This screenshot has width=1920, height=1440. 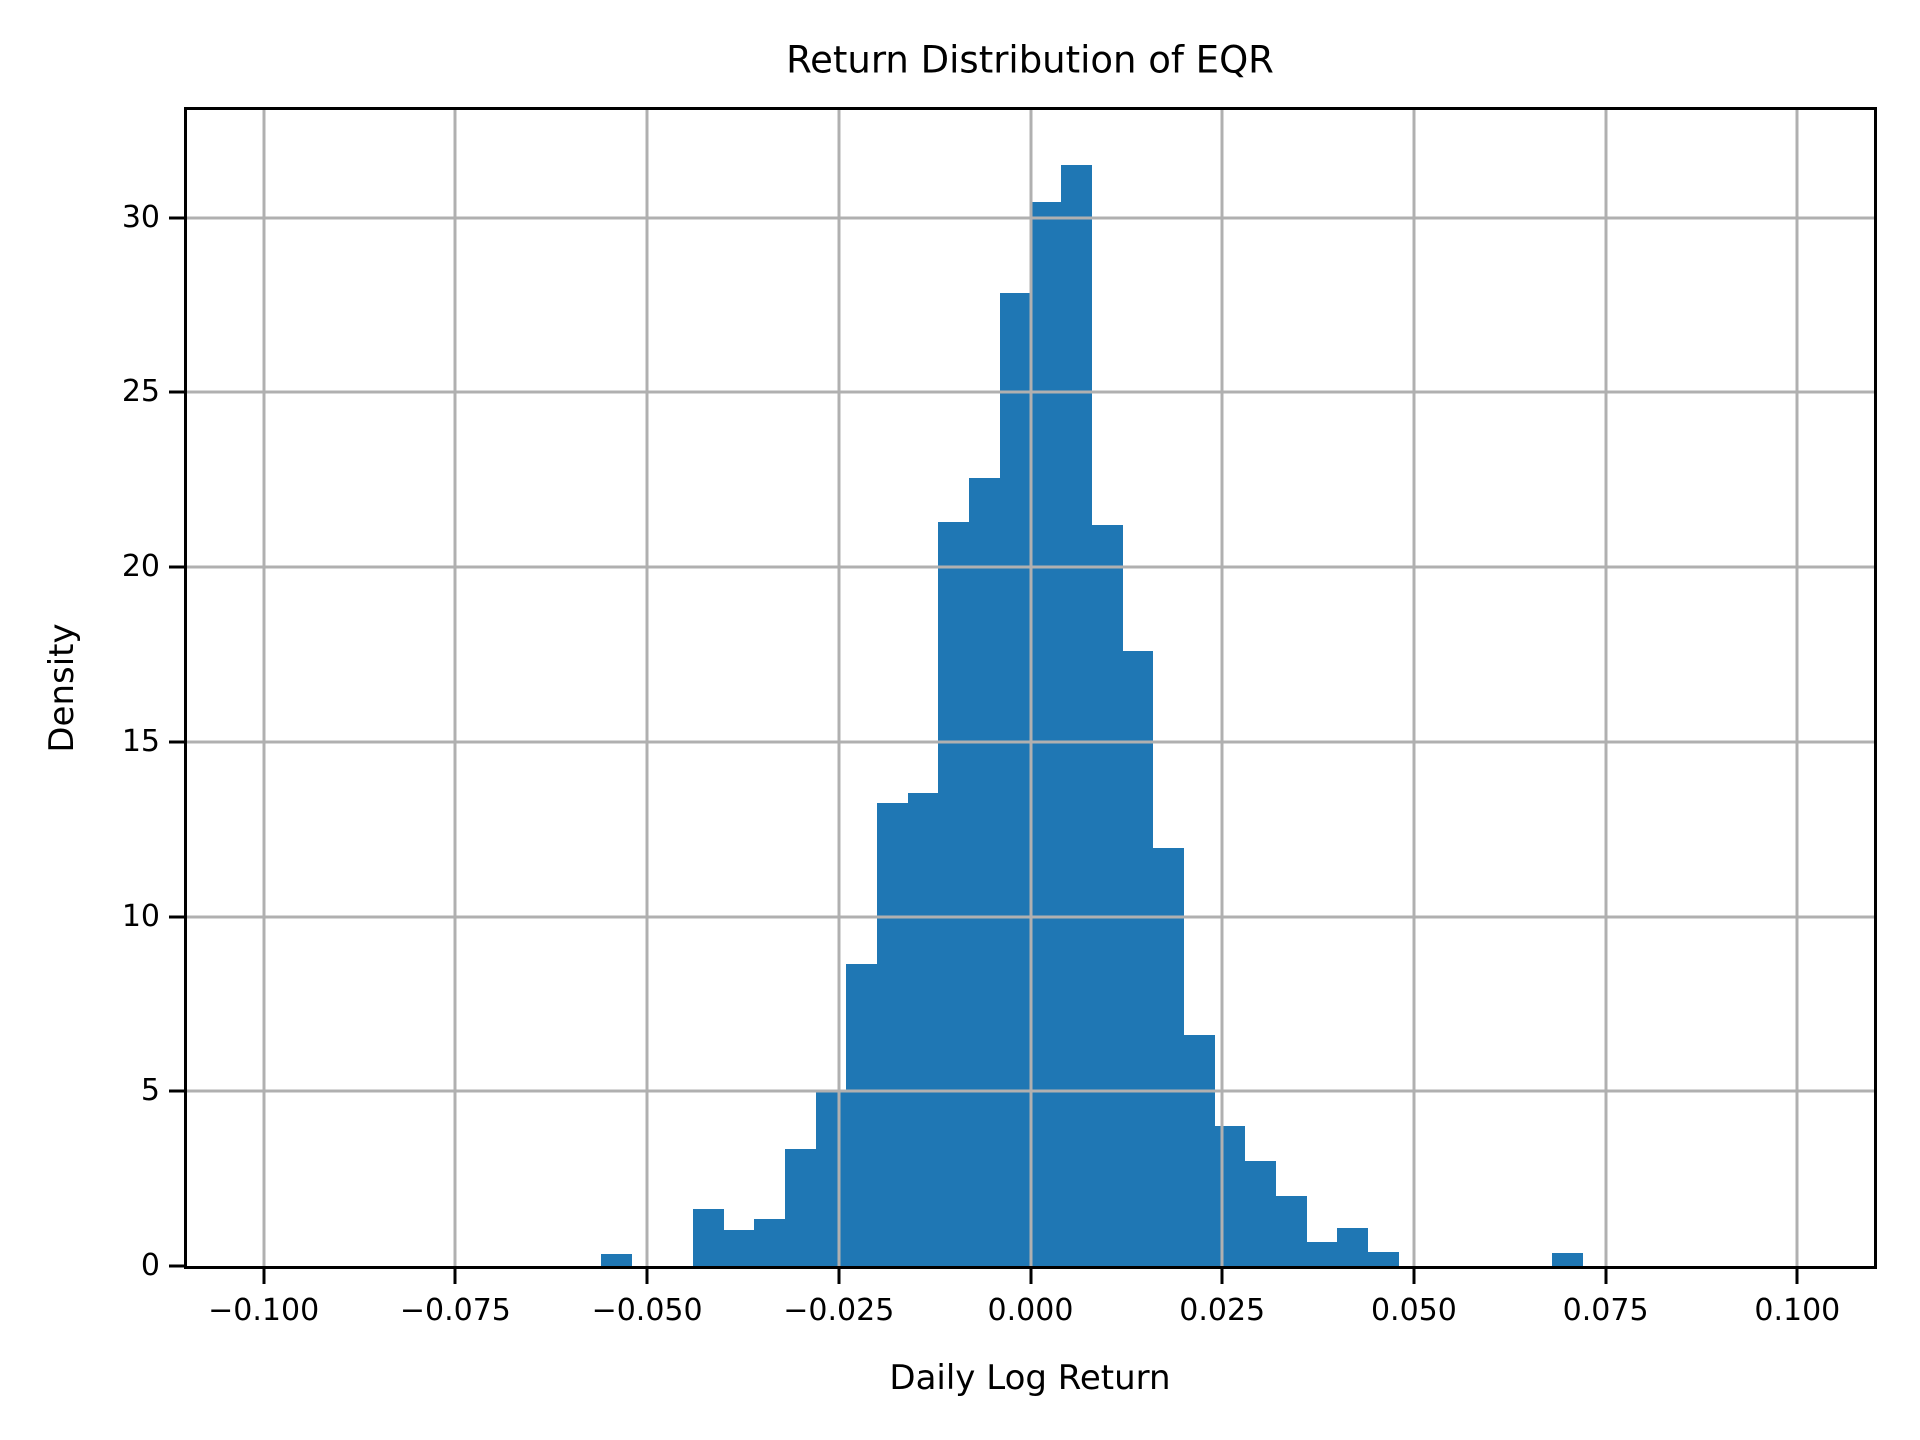 What do you see at coordinates (62, 688) in the screenshot?
I see `y-axis-label: Density` at bounding box center [62, 688].